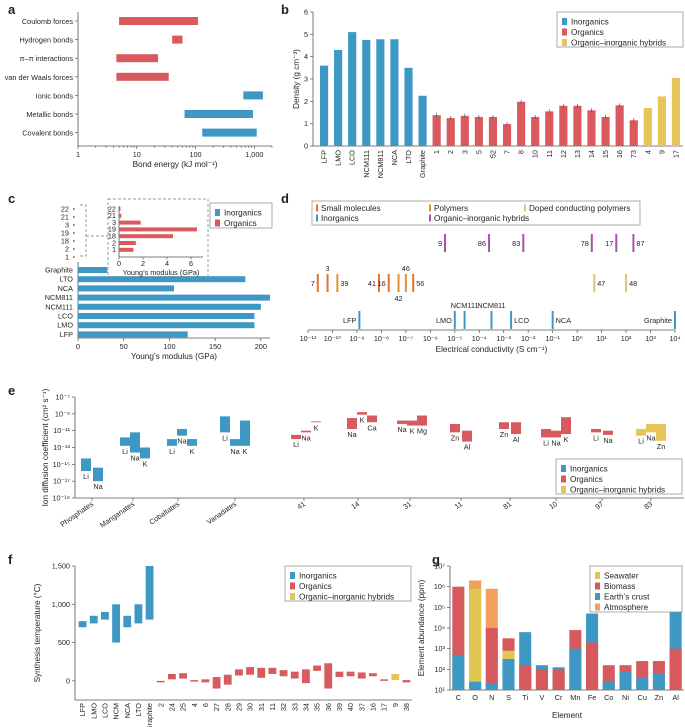 This screenshot has height=727, width=685. Describe the element at coordinates (599, 505) in the screenshot. I see `x-category-label: 97` at that location.